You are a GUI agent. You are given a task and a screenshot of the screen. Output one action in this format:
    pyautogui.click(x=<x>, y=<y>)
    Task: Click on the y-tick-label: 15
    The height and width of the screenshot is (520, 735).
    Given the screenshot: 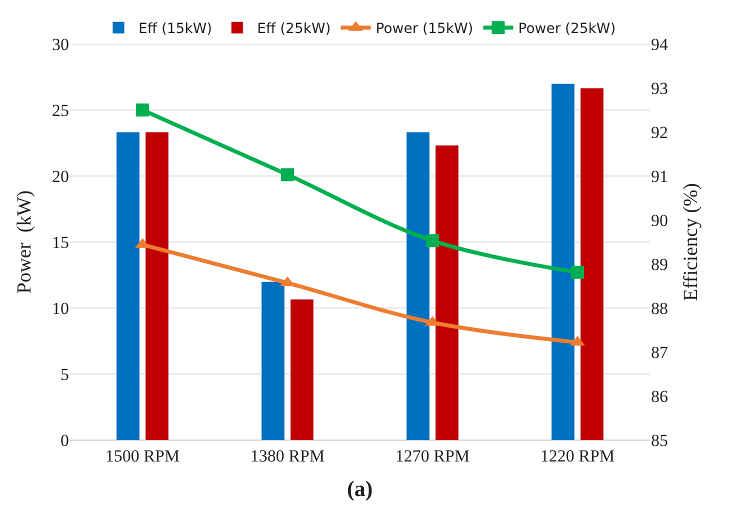 What is the action you would take?
    pyautogui.click(x=60, y=242)
    